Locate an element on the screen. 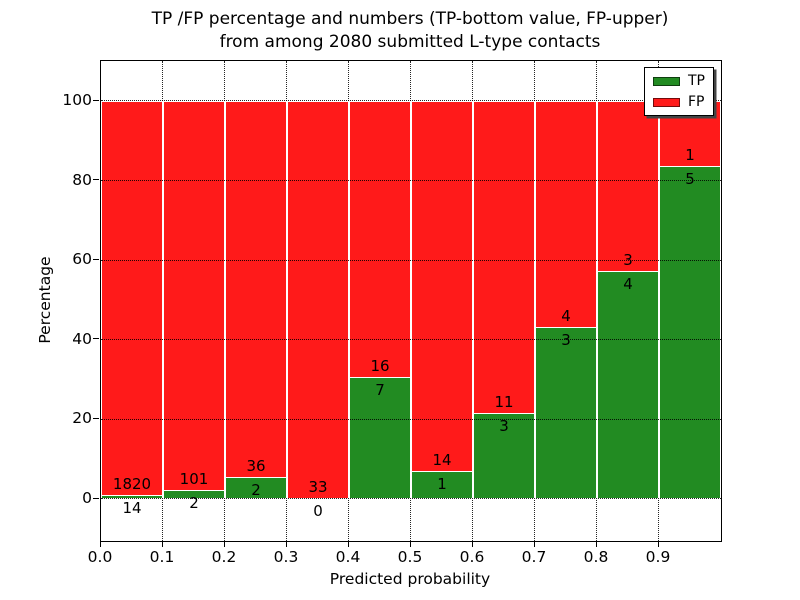  tp-count-label: 14 is located at coordinates (132, 507).